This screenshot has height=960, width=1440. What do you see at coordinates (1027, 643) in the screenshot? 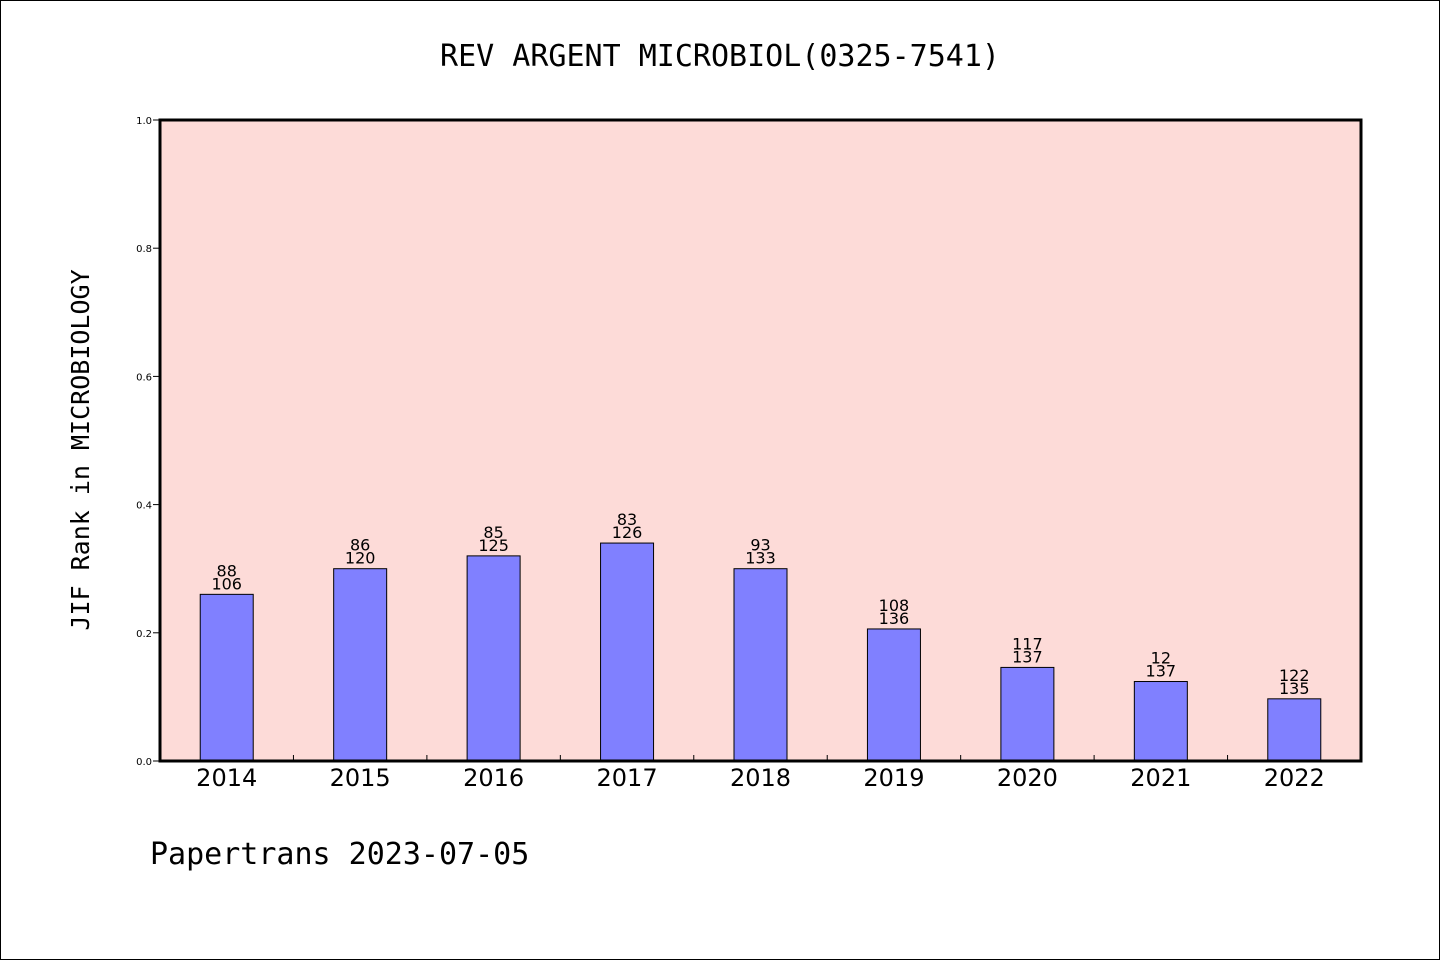
I see `bar-label-rank: 117` at bounding box center [1027, 643].